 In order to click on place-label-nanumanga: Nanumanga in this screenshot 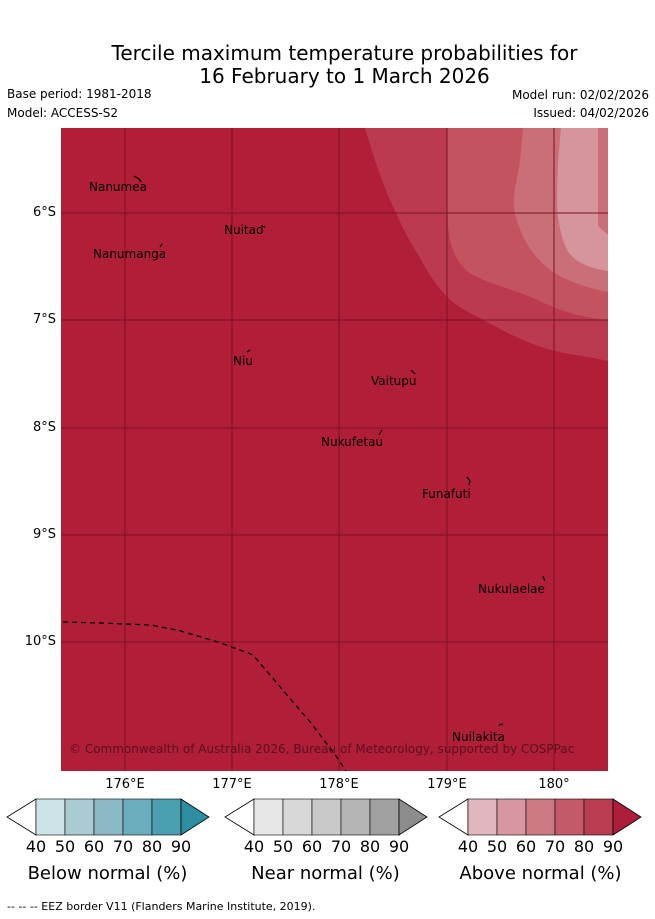, I will do `click(130, 254)`.